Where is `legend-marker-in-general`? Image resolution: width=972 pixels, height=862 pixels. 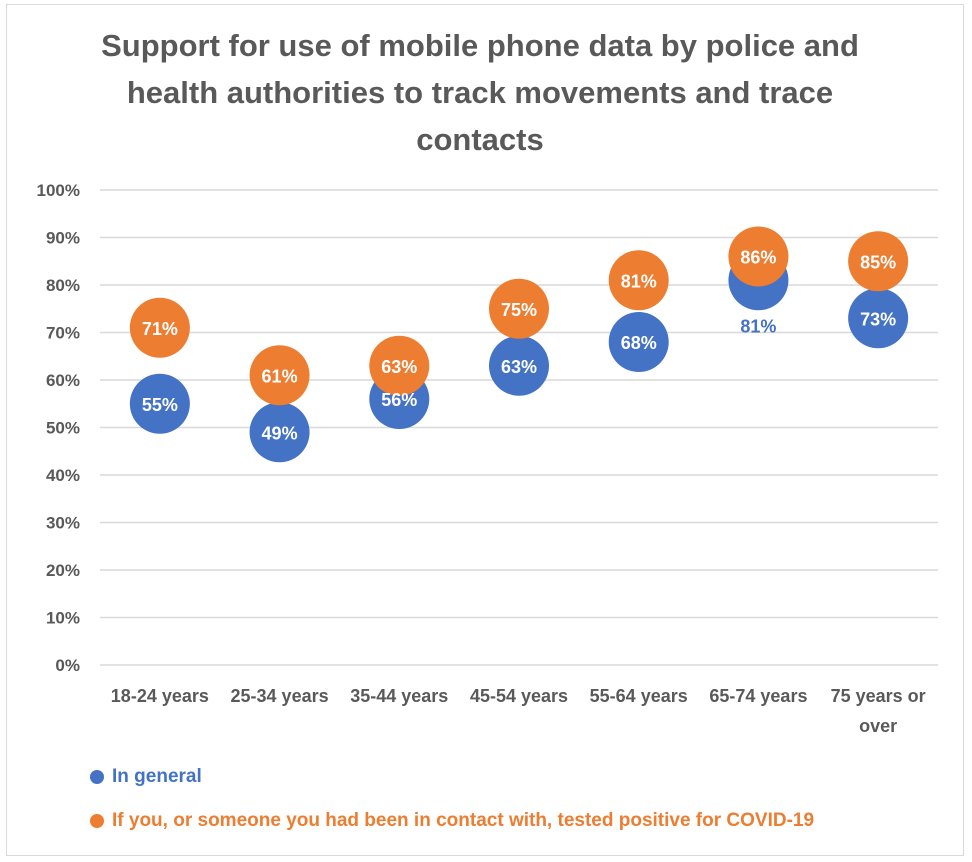
legend-marker-in-general is located at coordinates (97, 777).